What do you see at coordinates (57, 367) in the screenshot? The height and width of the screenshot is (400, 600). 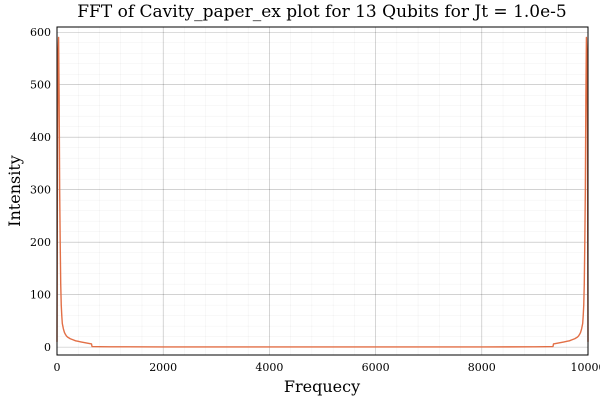 I see `x-tick-label: 0` at bounding box center [57, 367].